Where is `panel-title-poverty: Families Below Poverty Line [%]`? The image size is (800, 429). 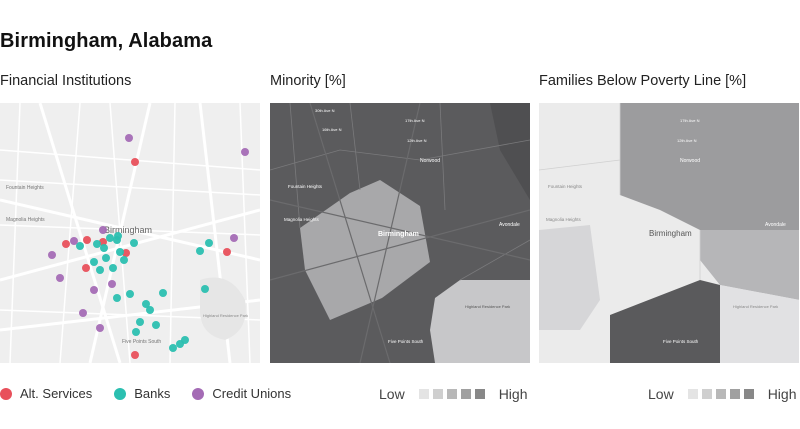
panel-title-poverty: Families Below Poverty Line [%] is located at coordinates (643, 81).